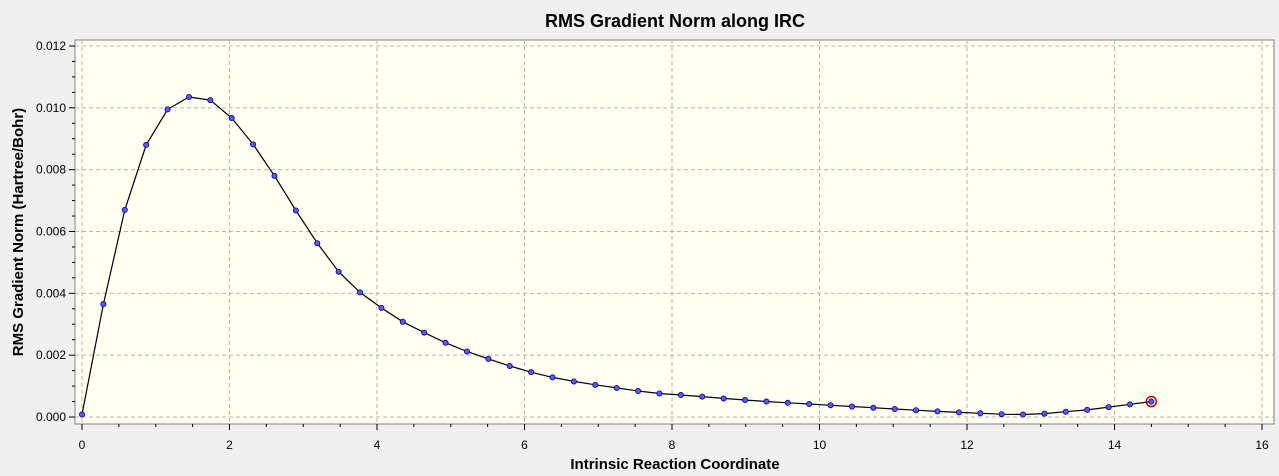 This screenshot has height=476, width=1279. What do you see at coordinates (674, 464) in the screenshot?
I see `x-axis-title: Intrinsic Reaction Coordinate` at bounding box center [674, 464].